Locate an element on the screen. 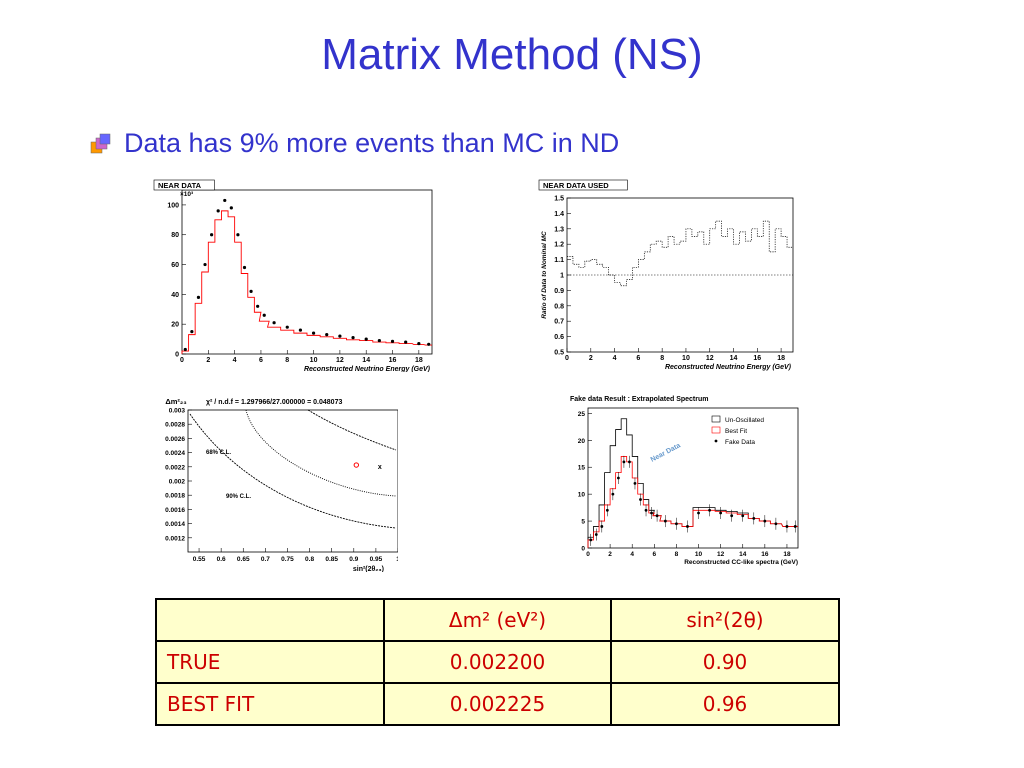 Image resolution: width=1024 pixels, height=768 pixels. ratio-ytick-label: 0.5 is located at coordinates (559, 353).